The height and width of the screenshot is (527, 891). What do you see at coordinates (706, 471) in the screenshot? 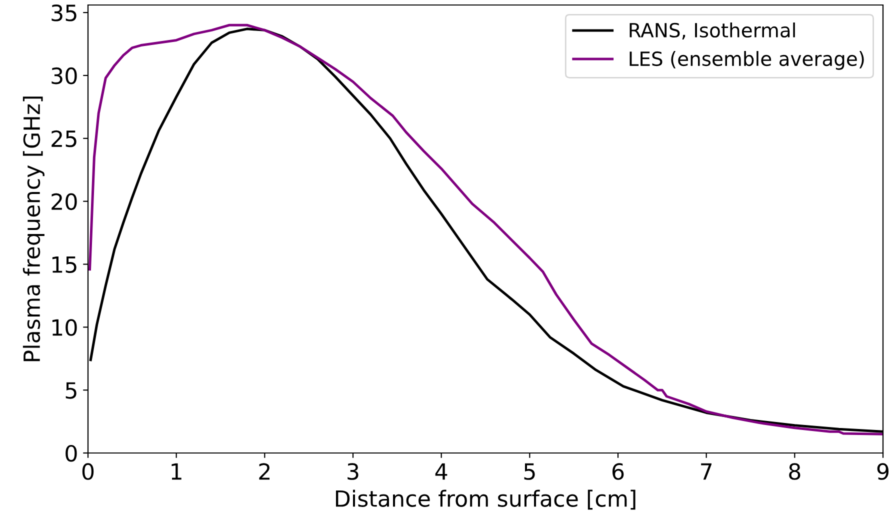
I see `x-tick-label: 7` at bounding box center [706, 471].